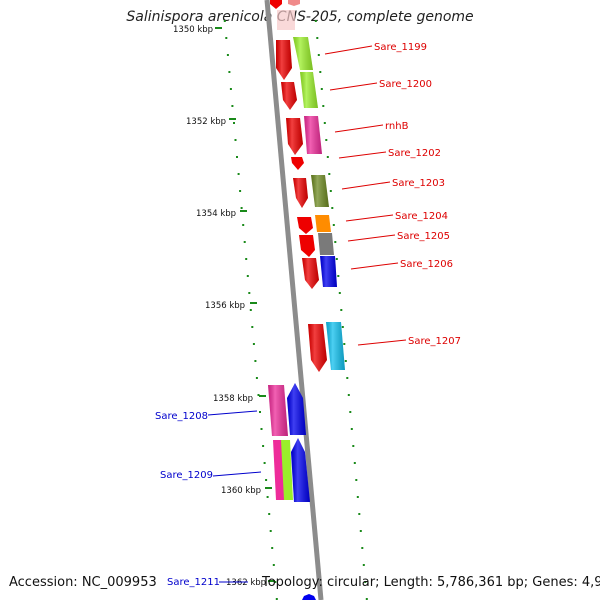 This screenshot has width=600, height=600. What do you see at coordinates (426, 264) in the screenshot?
I see `gene-label: Sare_1206` at bounding box center [426, 264].